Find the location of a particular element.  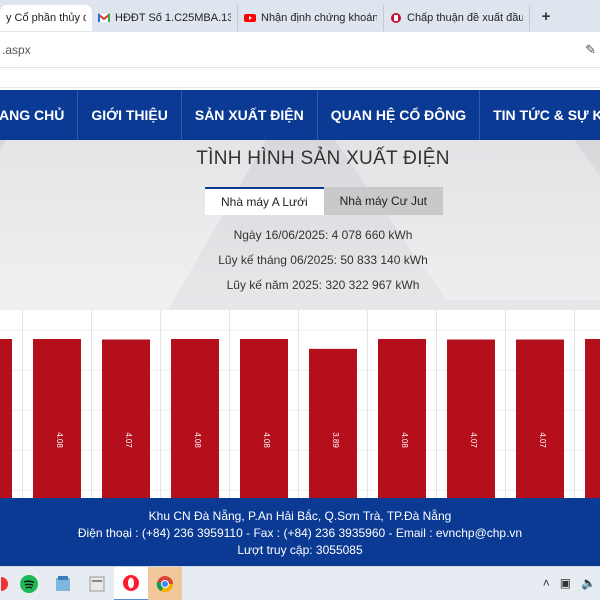

daily-output: Ngày 16/06/2025: 4 078 660 kWh is located at coordinates (323, 235).